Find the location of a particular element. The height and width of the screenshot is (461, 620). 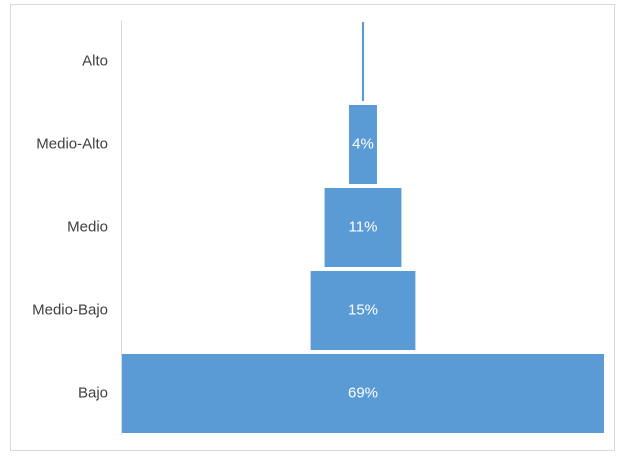

category-label: Bajo is located at coordinates (93, 392).